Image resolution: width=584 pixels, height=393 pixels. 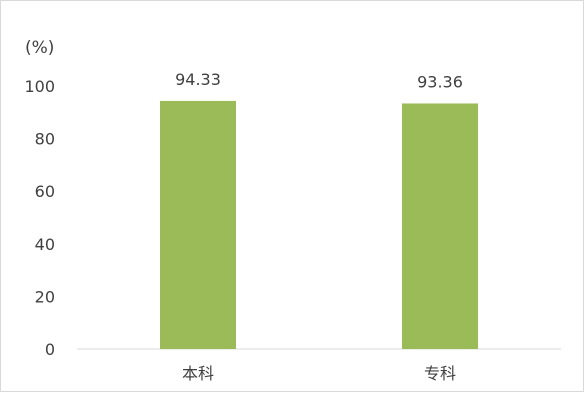 What do you see at coordinates (45, 191) in the screenshot?
I see `y-tick-label: 60` at bounding box center [45, 191].